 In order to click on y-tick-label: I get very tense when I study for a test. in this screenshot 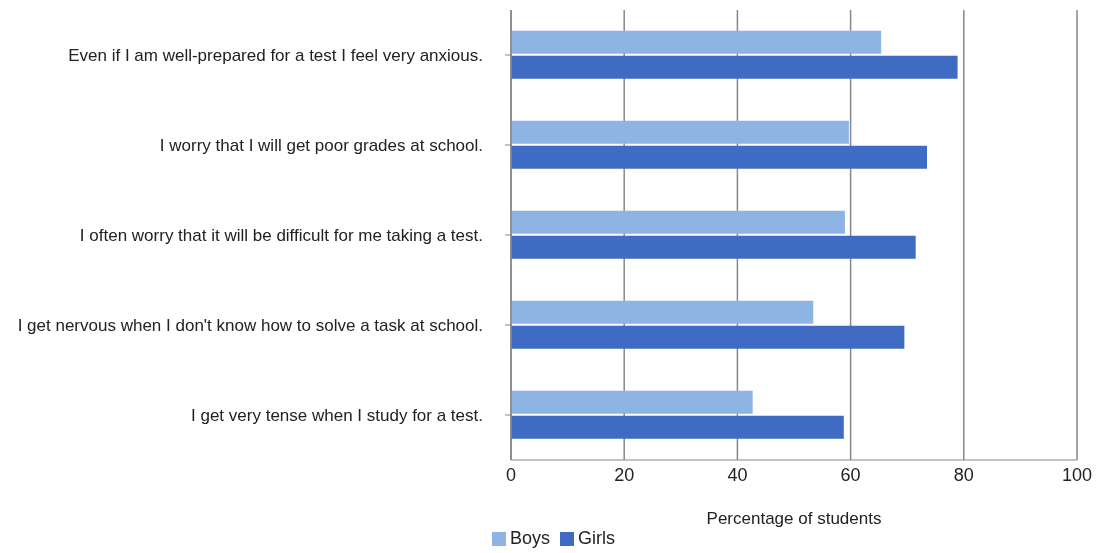, I will do `click(337, 415)`.